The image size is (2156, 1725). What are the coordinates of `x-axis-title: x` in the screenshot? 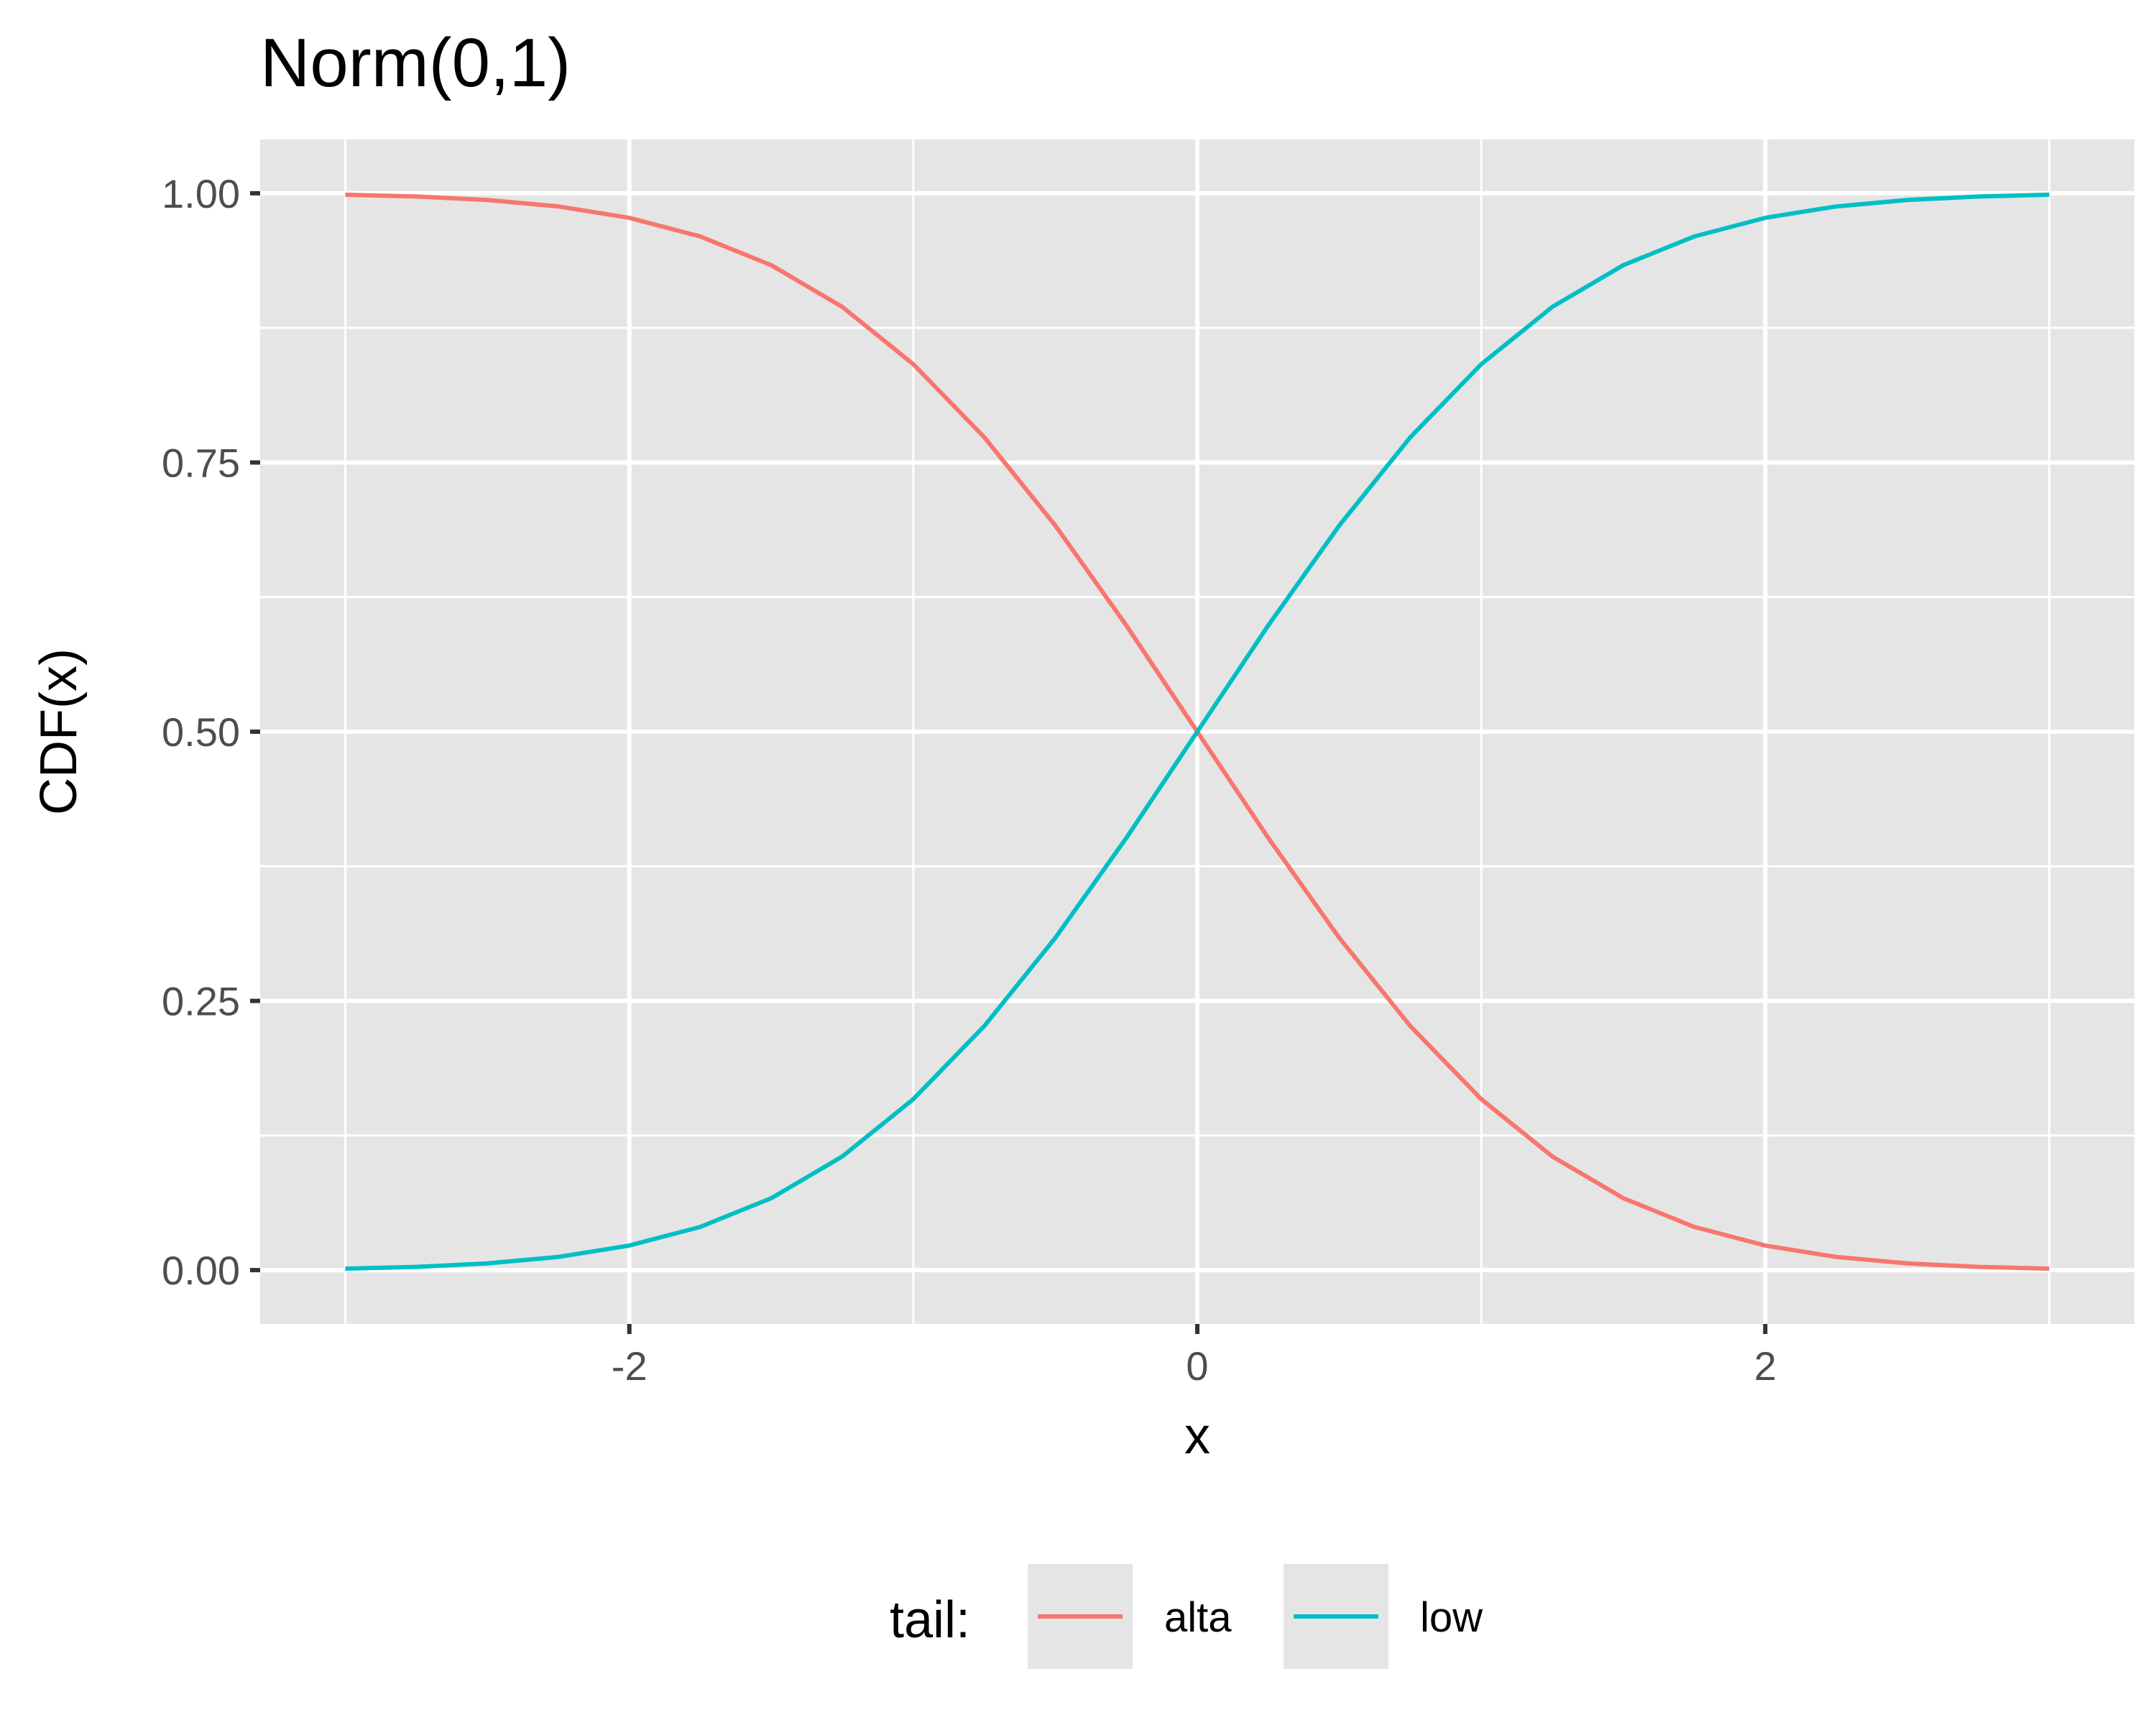 It's located at (1197, 1436).